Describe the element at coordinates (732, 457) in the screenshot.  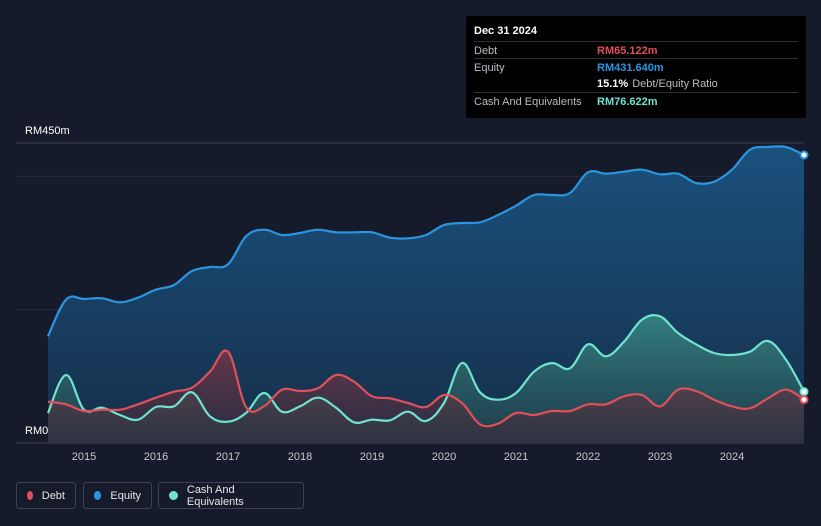
I see `x-tick-label: 2024` at that location.